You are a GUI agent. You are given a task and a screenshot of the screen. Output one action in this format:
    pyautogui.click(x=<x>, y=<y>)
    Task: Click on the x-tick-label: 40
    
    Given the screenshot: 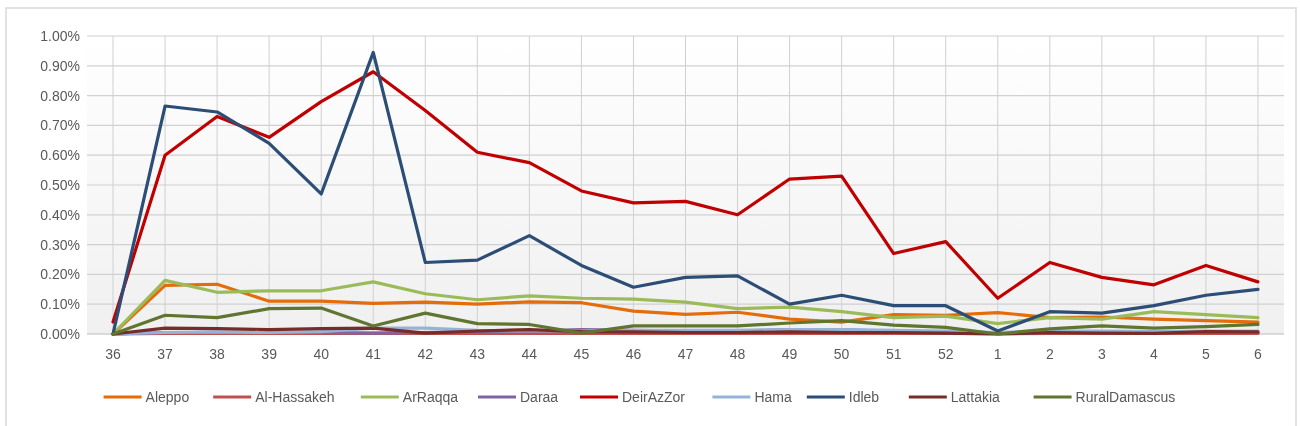 What is the action you would take?
    pyautogui.click(x=321, y=353)
    